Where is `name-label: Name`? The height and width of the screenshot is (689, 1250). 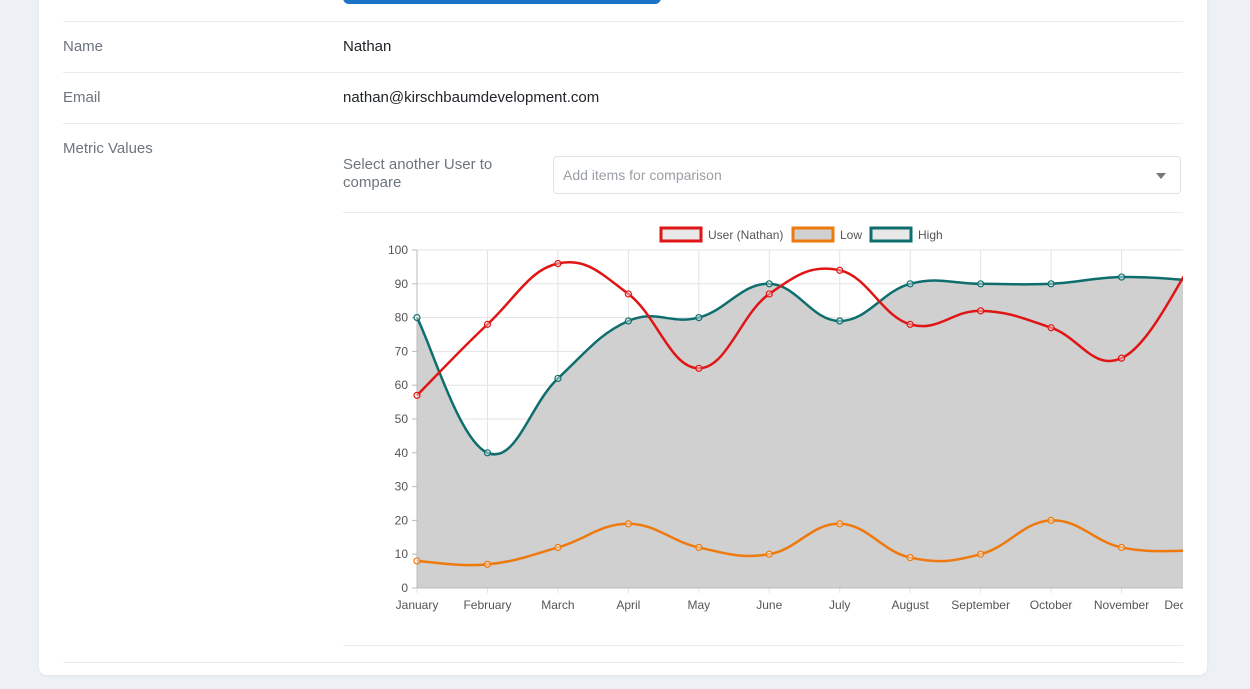 name-label: Name is located at coordinates (83, 46).